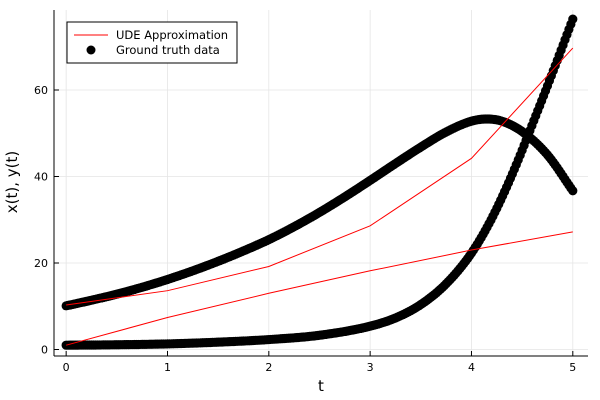 The width and height of the screenshot is (600, 400). I want to click on y-tick-label: 0, so click(44, 350).